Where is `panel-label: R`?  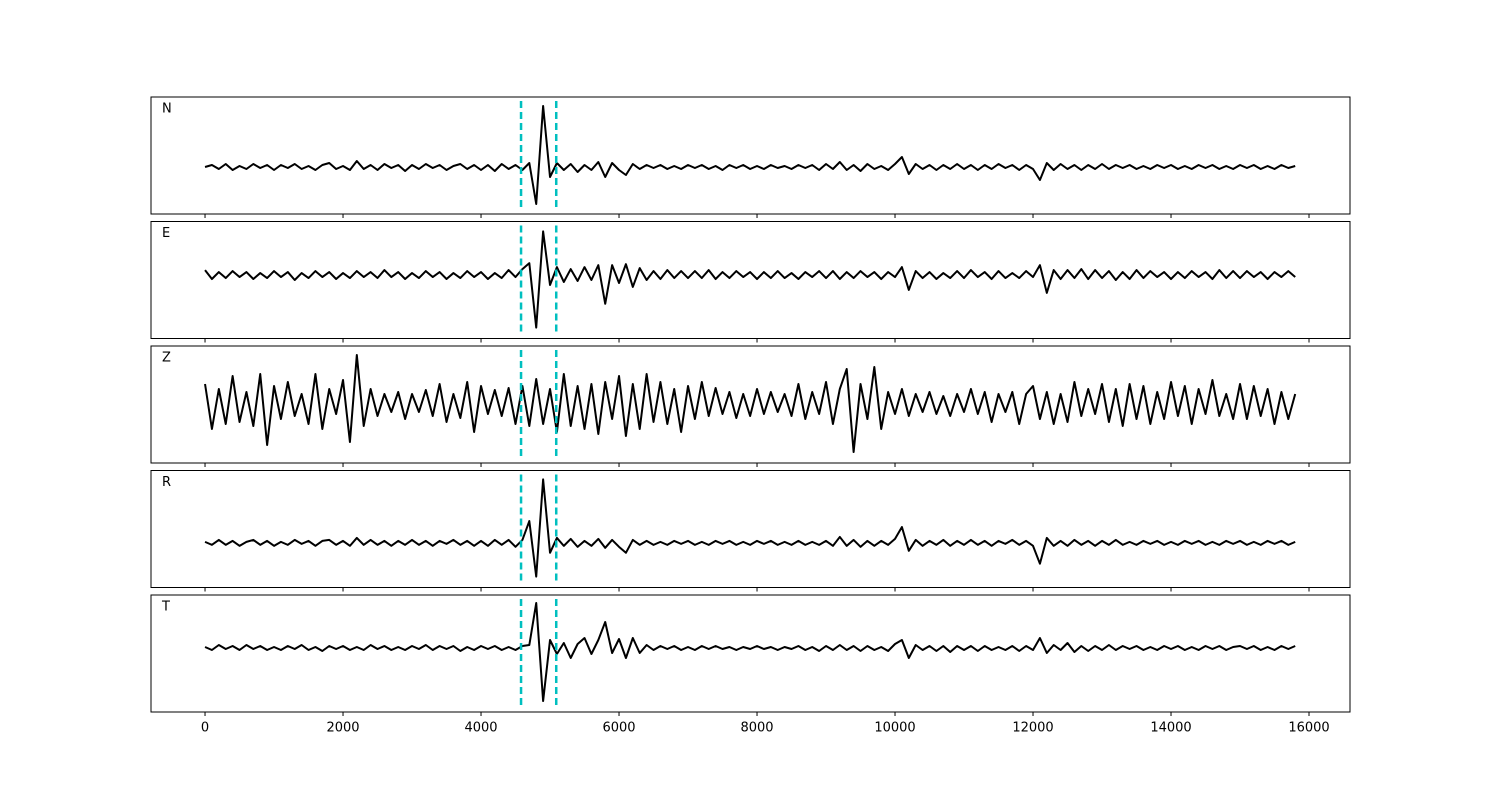
panel-label: R is located at coordinates (166, 482).